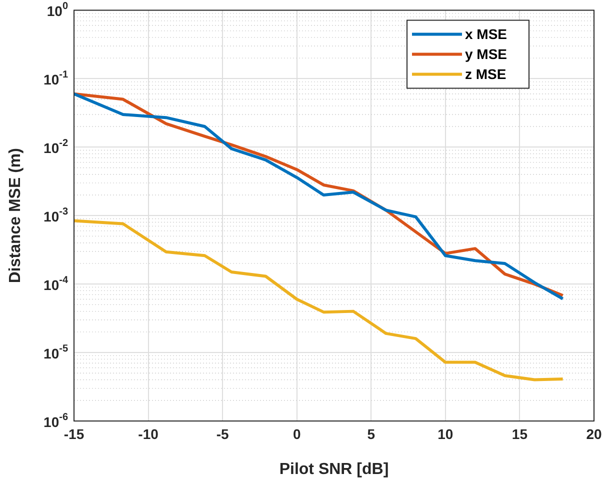  I want to click on x-tick-label: -5, so click(223, 434).